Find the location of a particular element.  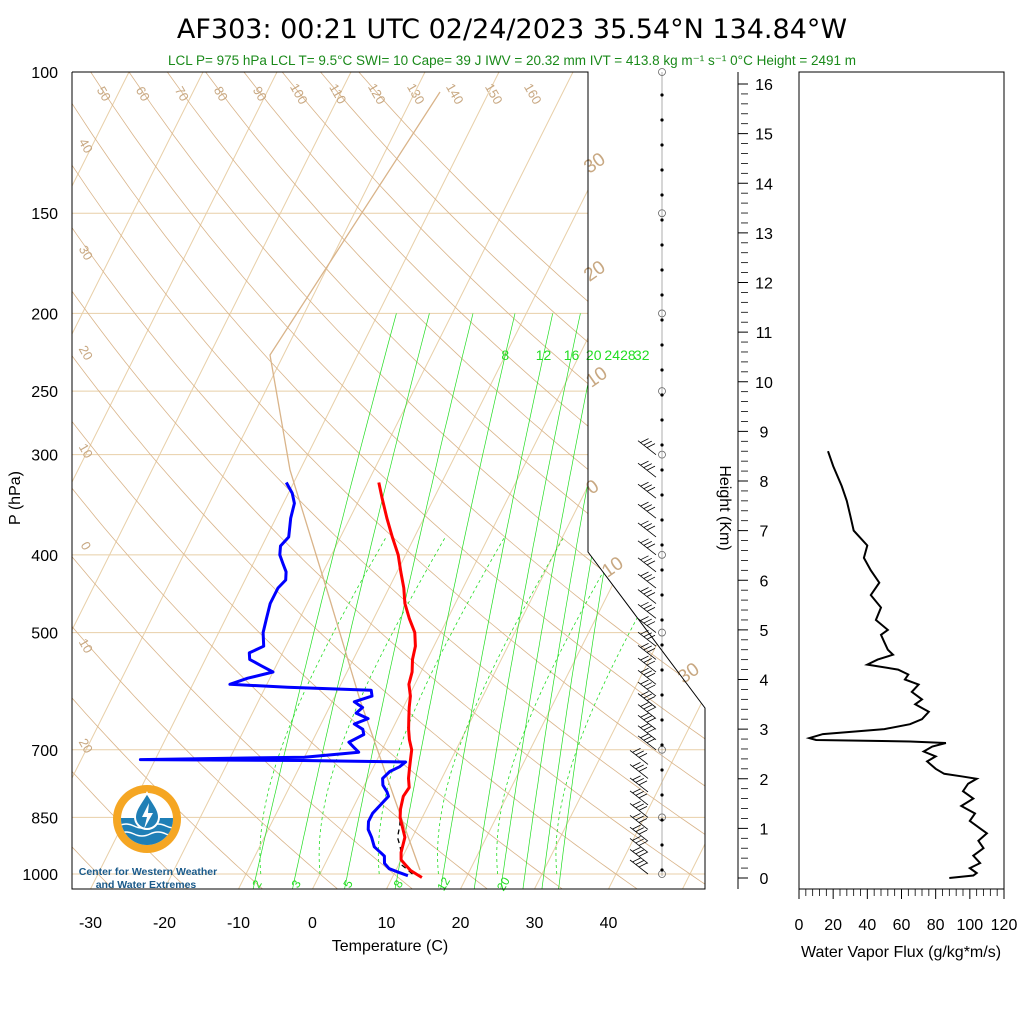

isotherm-label: 30 is located at coordinates (594, 163).